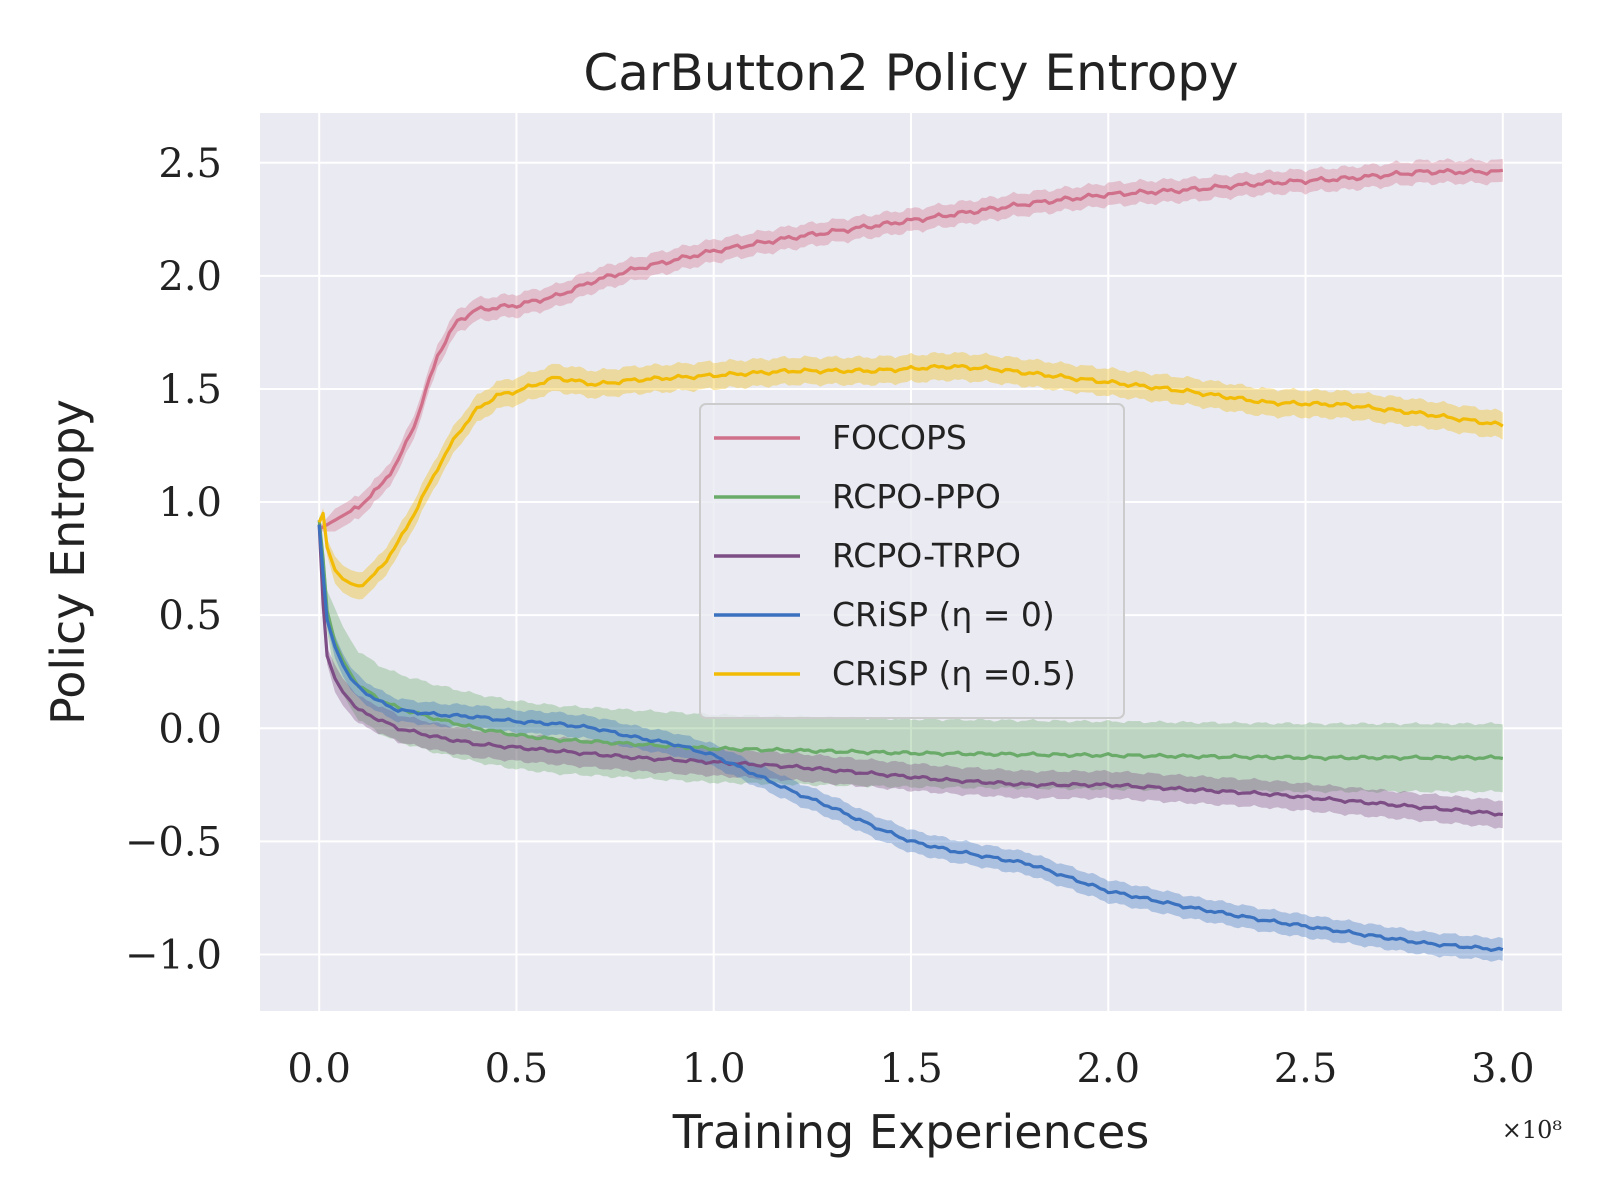 This screenshot has width=1600, height=1200. I want to click on y-tick-label: 2.5, so click(190, 164).